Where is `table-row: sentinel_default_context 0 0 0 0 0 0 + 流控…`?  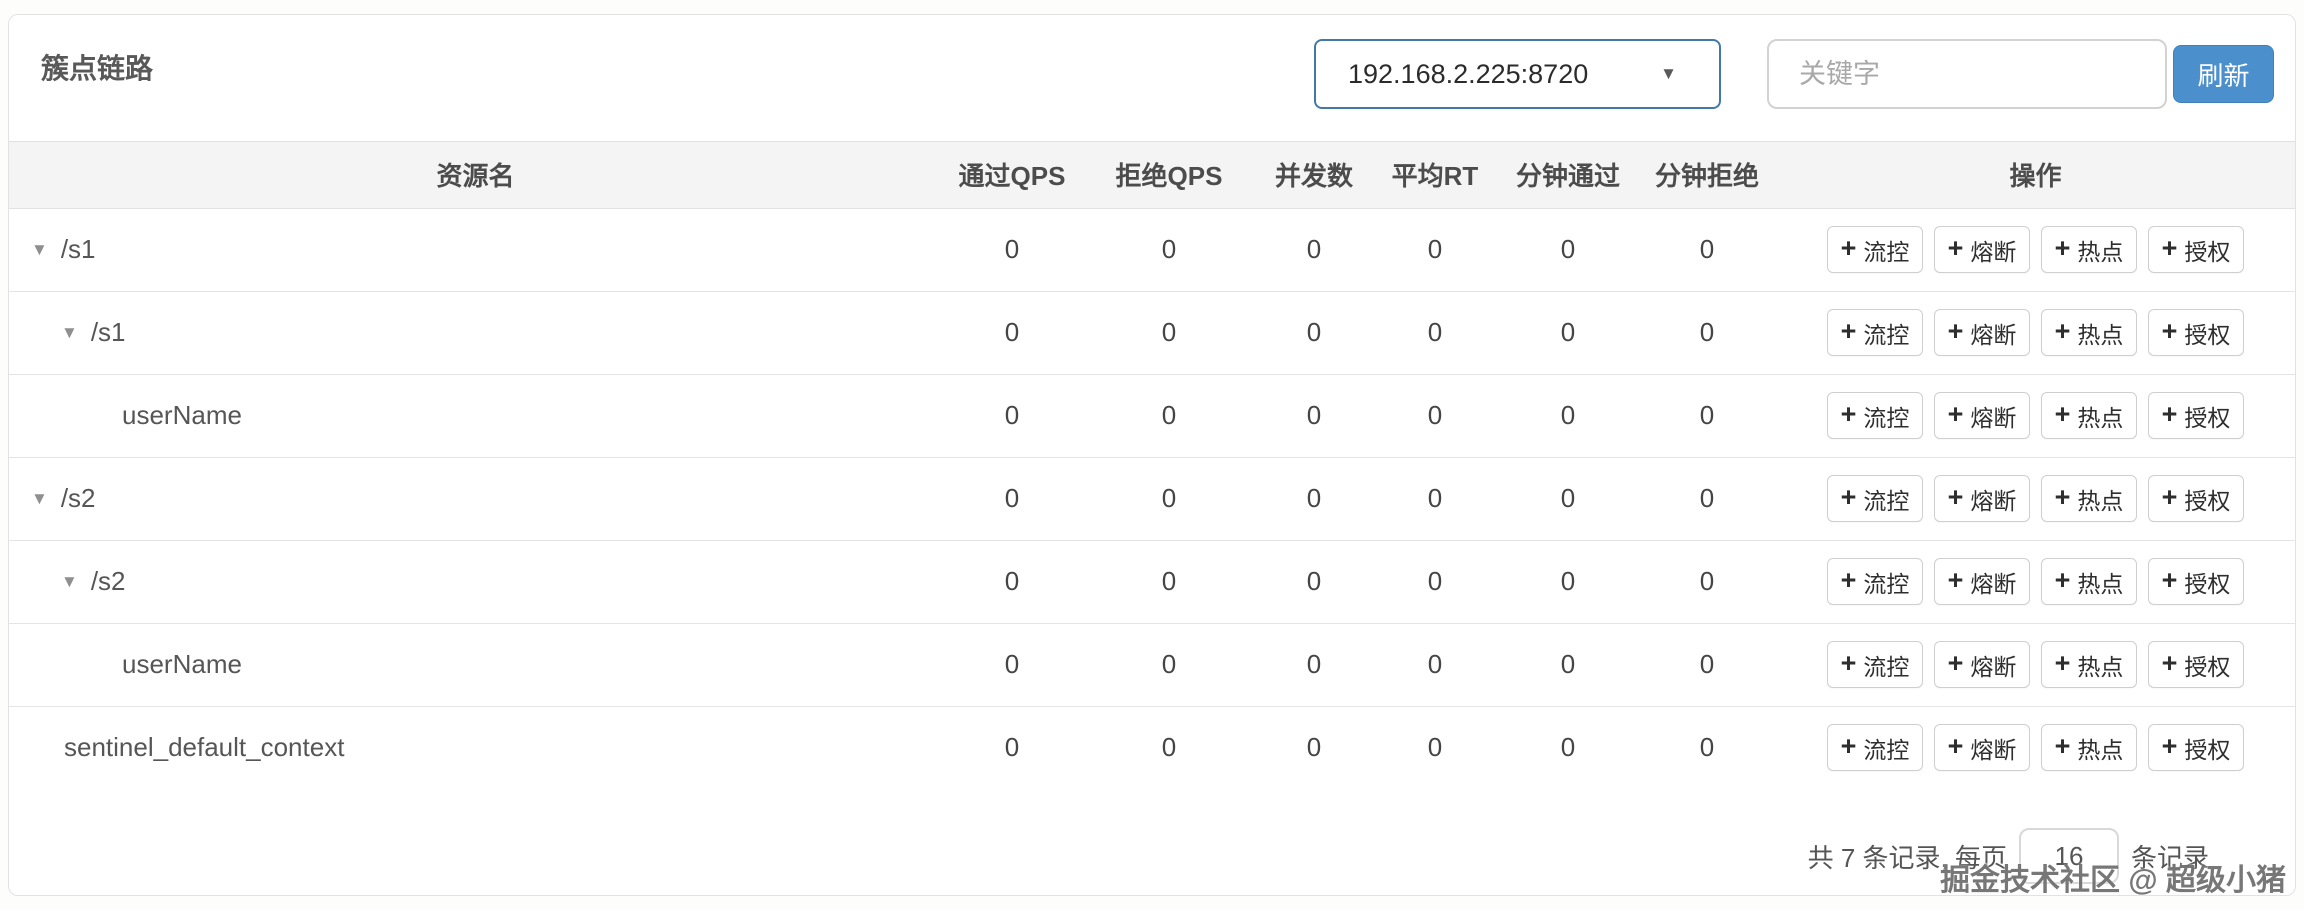 table-row: sentinel_default_context 0 0 0 0 0 0 + 流控… is located at coordinates (1152, 747).